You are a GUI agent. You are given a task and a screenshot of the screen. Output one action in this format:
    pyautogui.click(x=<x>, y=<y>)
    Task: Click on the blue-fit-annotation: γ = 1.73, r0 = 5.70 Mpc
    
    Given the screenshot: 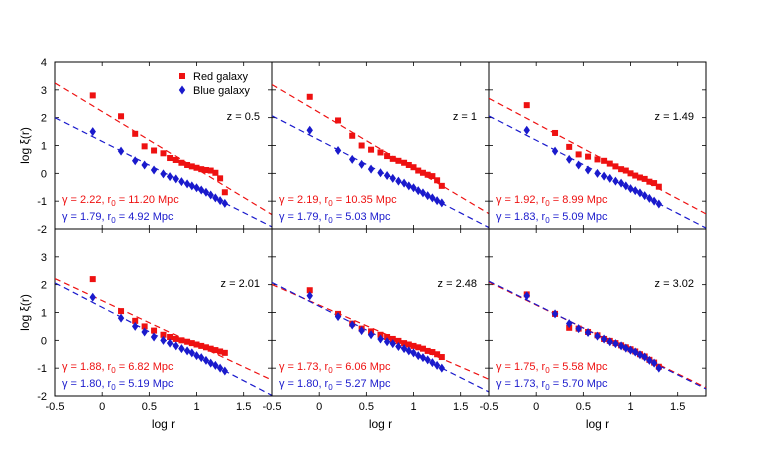 What is the action you would take?
    pyautogui.click(x=552, y=385)
    